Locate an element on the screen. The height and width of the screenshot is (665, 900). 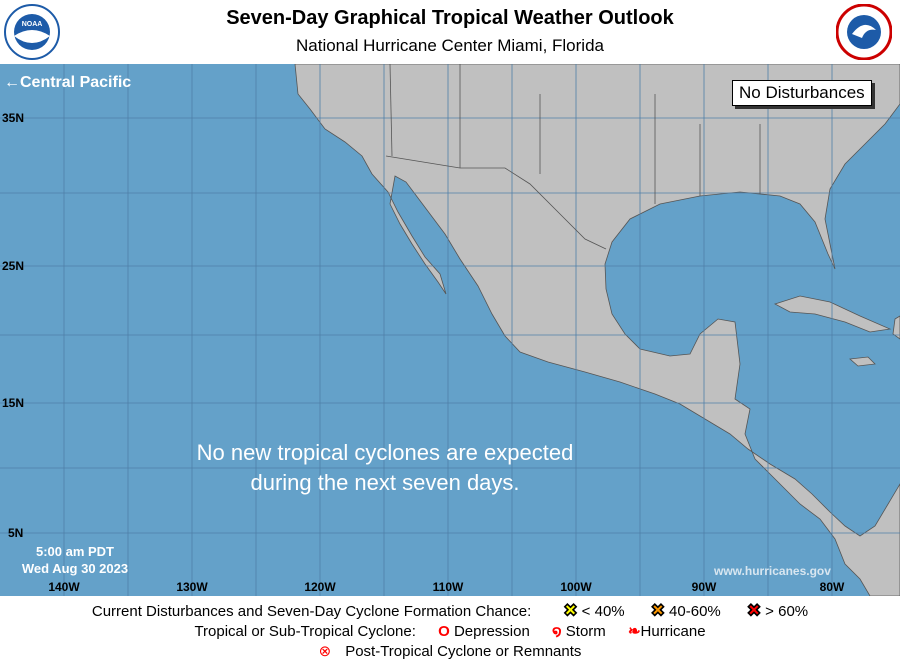
lon-label: 90W is located at coordinates (704, 587).